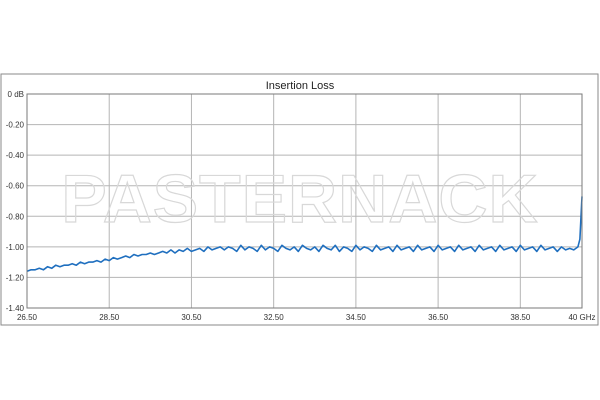  What do you see at coordinates (109, 317) in the screenshot?
I see `x-tick-label: 28.50` at bounding box center [109, 317].